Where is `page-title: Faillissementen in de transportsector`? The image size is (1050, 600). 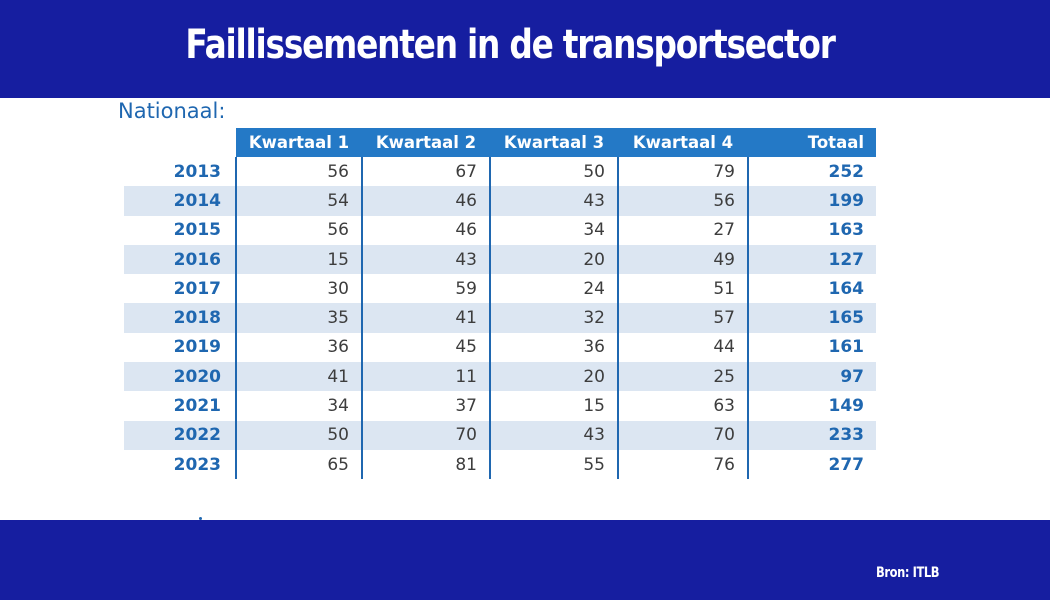 page-title: Faillissementen in de transportsector is located at coordinates (510, 45).